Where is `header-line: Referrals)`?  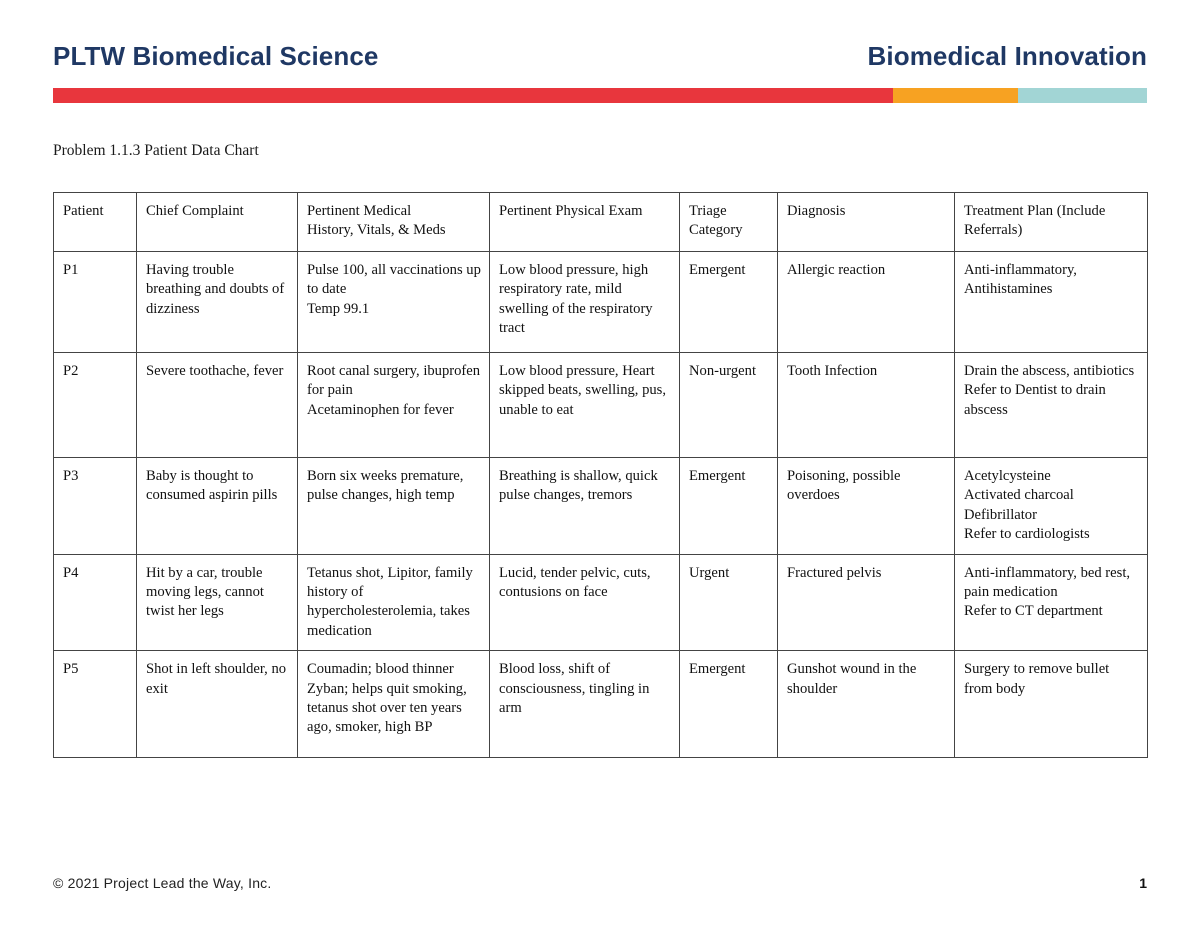 header-line: Referrals) is located at coordinates (993, 230).